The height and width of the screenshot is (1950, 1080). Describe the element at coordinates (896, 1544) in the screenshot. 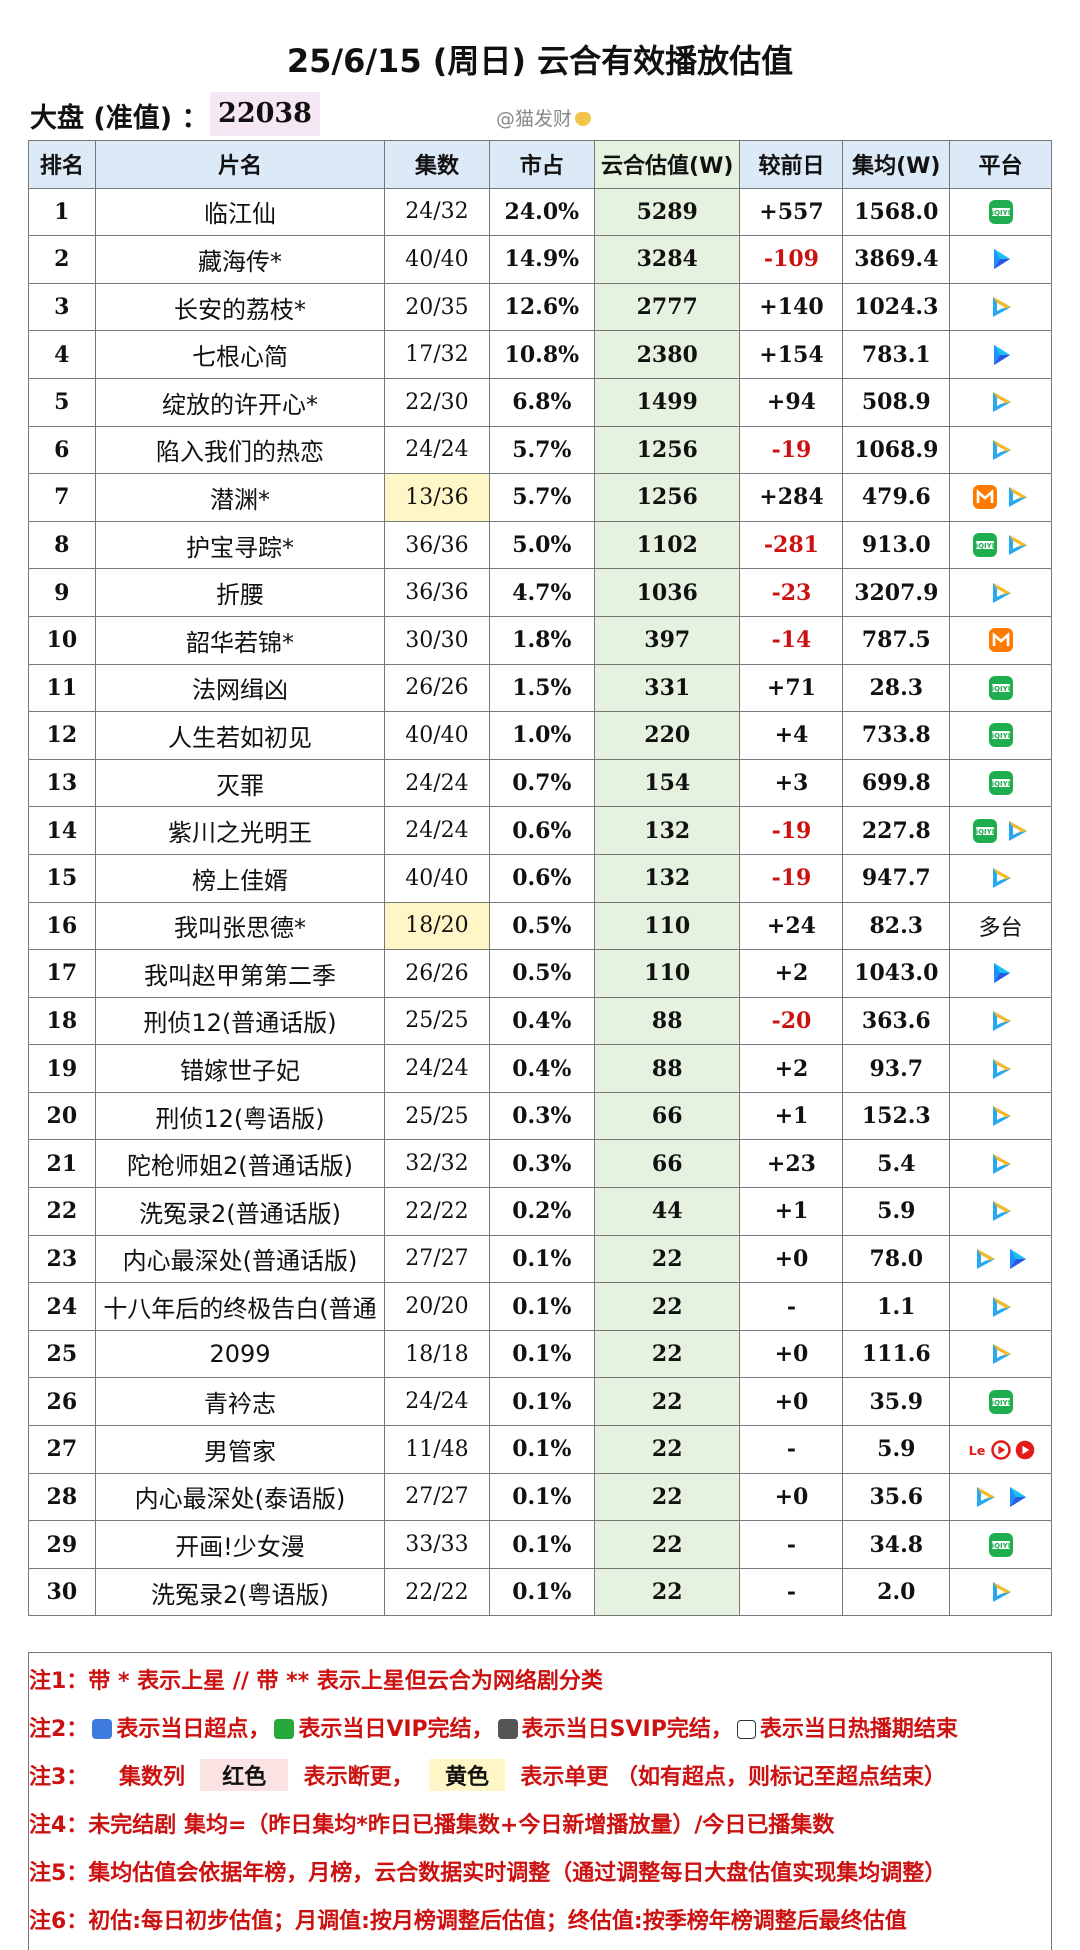

I see `avg-cell: 34.8` at that location.